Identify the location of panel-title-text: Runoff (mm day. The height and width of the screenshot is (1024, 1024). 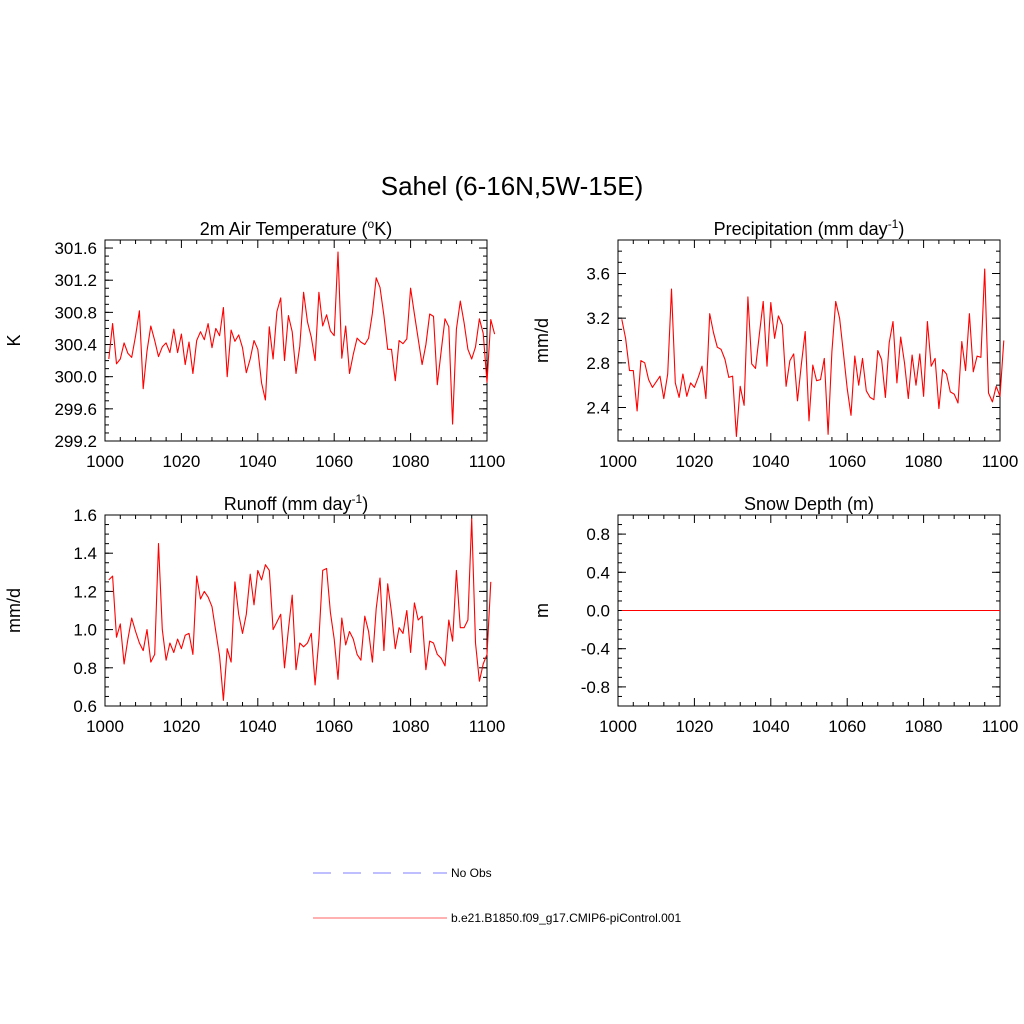
(288, 504).